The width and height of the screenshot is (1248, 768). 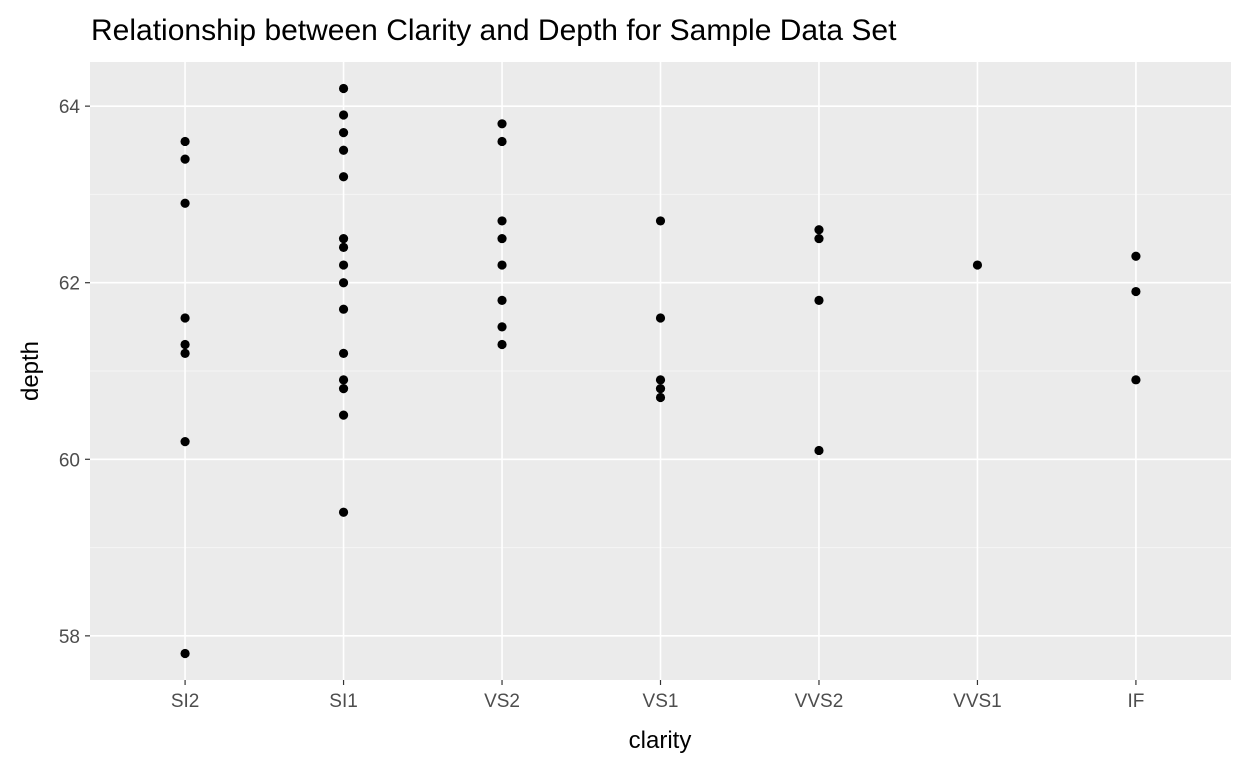 What do you see at coordinates (74, 372) in the screenshot?
I see `y-axis: 58 60 62 64` at bounding box center [74, 372].